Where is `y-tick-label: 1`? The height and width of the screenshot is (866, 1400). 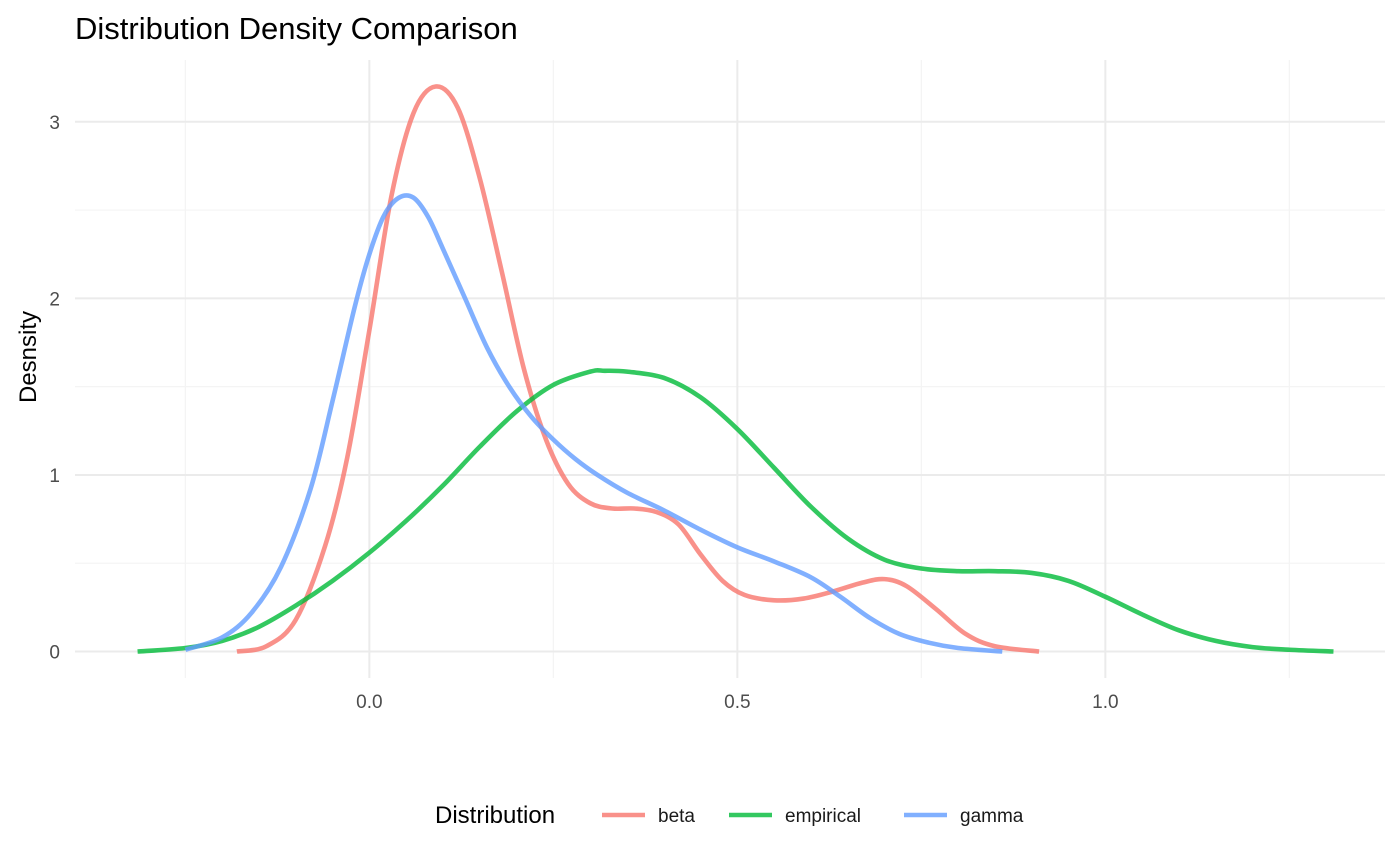 y-tick-label: 1 is located at coordinates (54, 476).